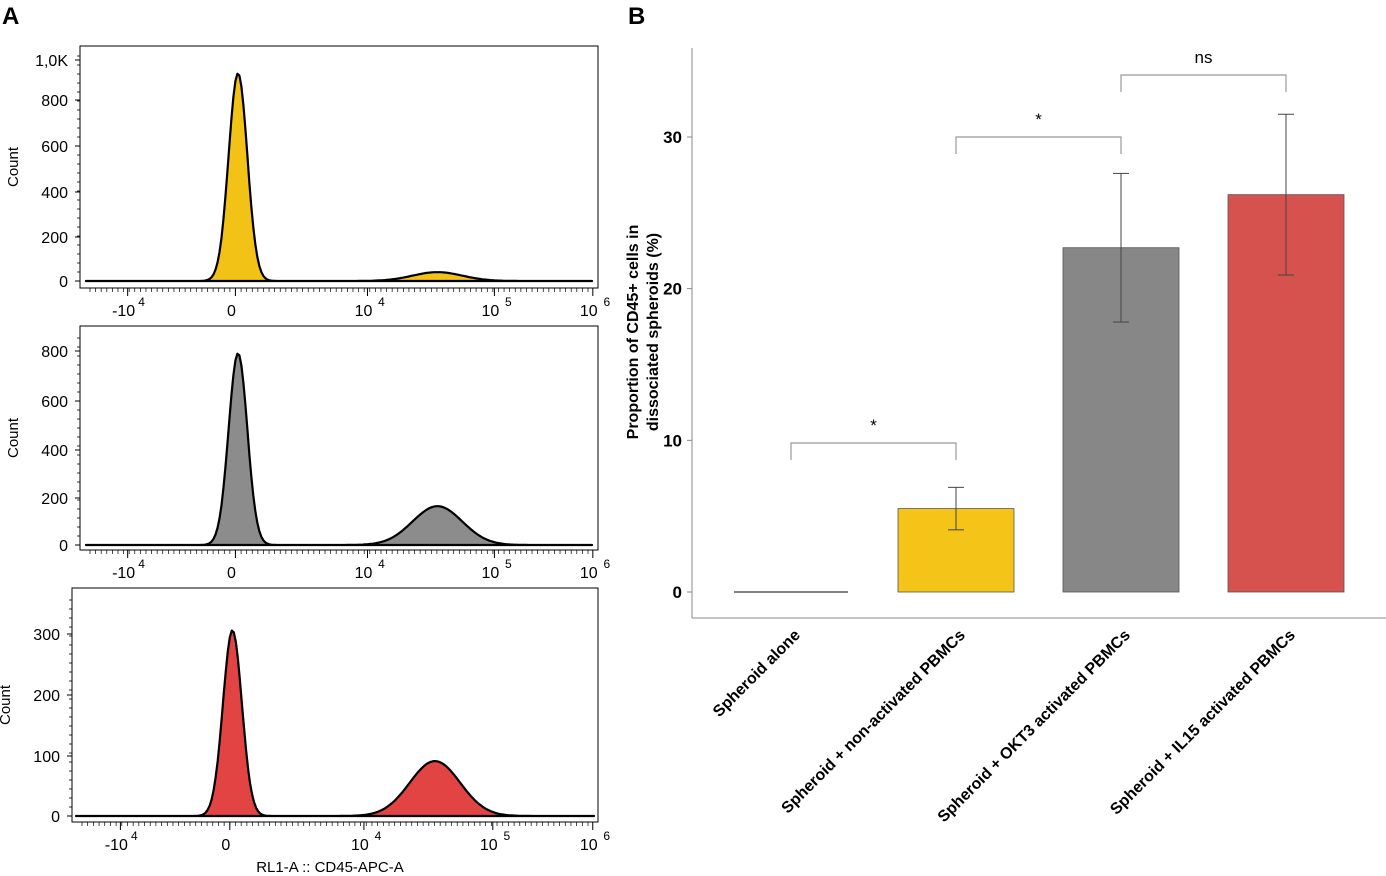  Describe the element at coordinates (672, 440) in the screenshot. I see `y-tick-label: 10` at that location.